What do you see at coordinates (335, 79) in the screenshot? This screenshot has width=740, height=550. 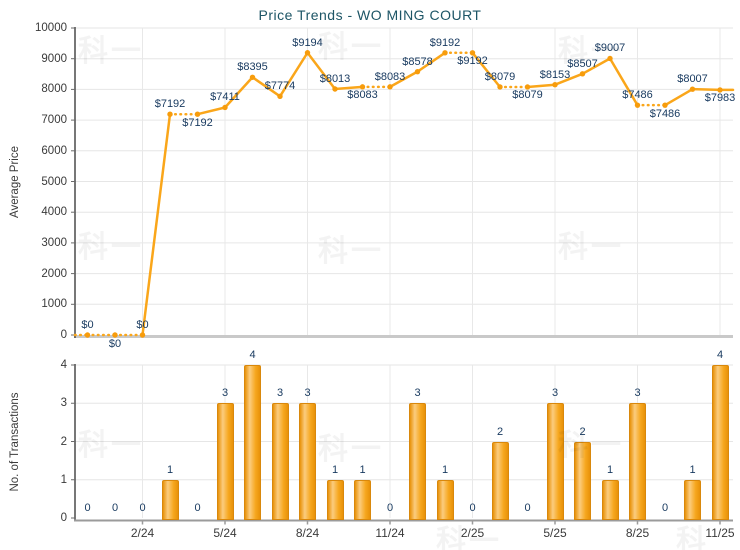 I see `price-point-label: $8013` at bounding box center [335, 79].